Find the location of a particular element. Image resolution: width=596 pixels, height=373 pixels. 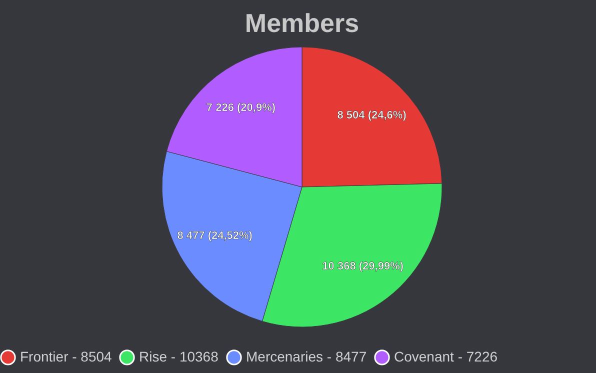

legend-label: Covenant - 7226 is located at coordinates (446, 356).